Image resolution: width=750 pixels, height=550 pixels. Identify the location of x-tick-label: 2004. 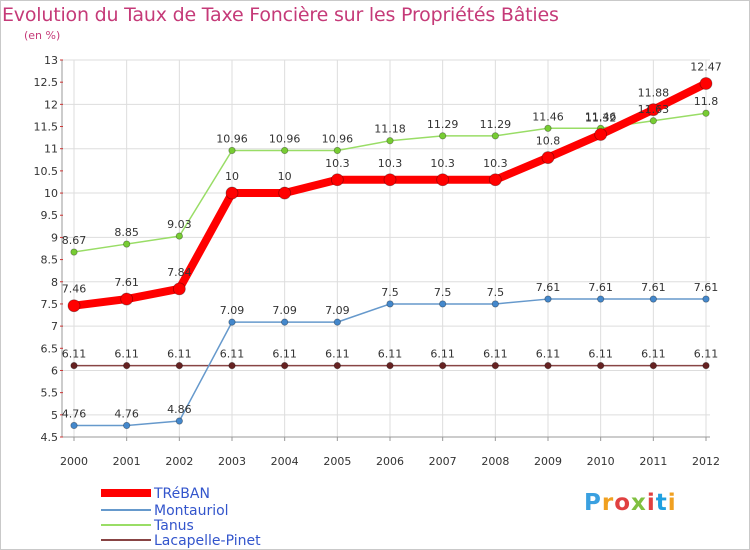
(285, 461).